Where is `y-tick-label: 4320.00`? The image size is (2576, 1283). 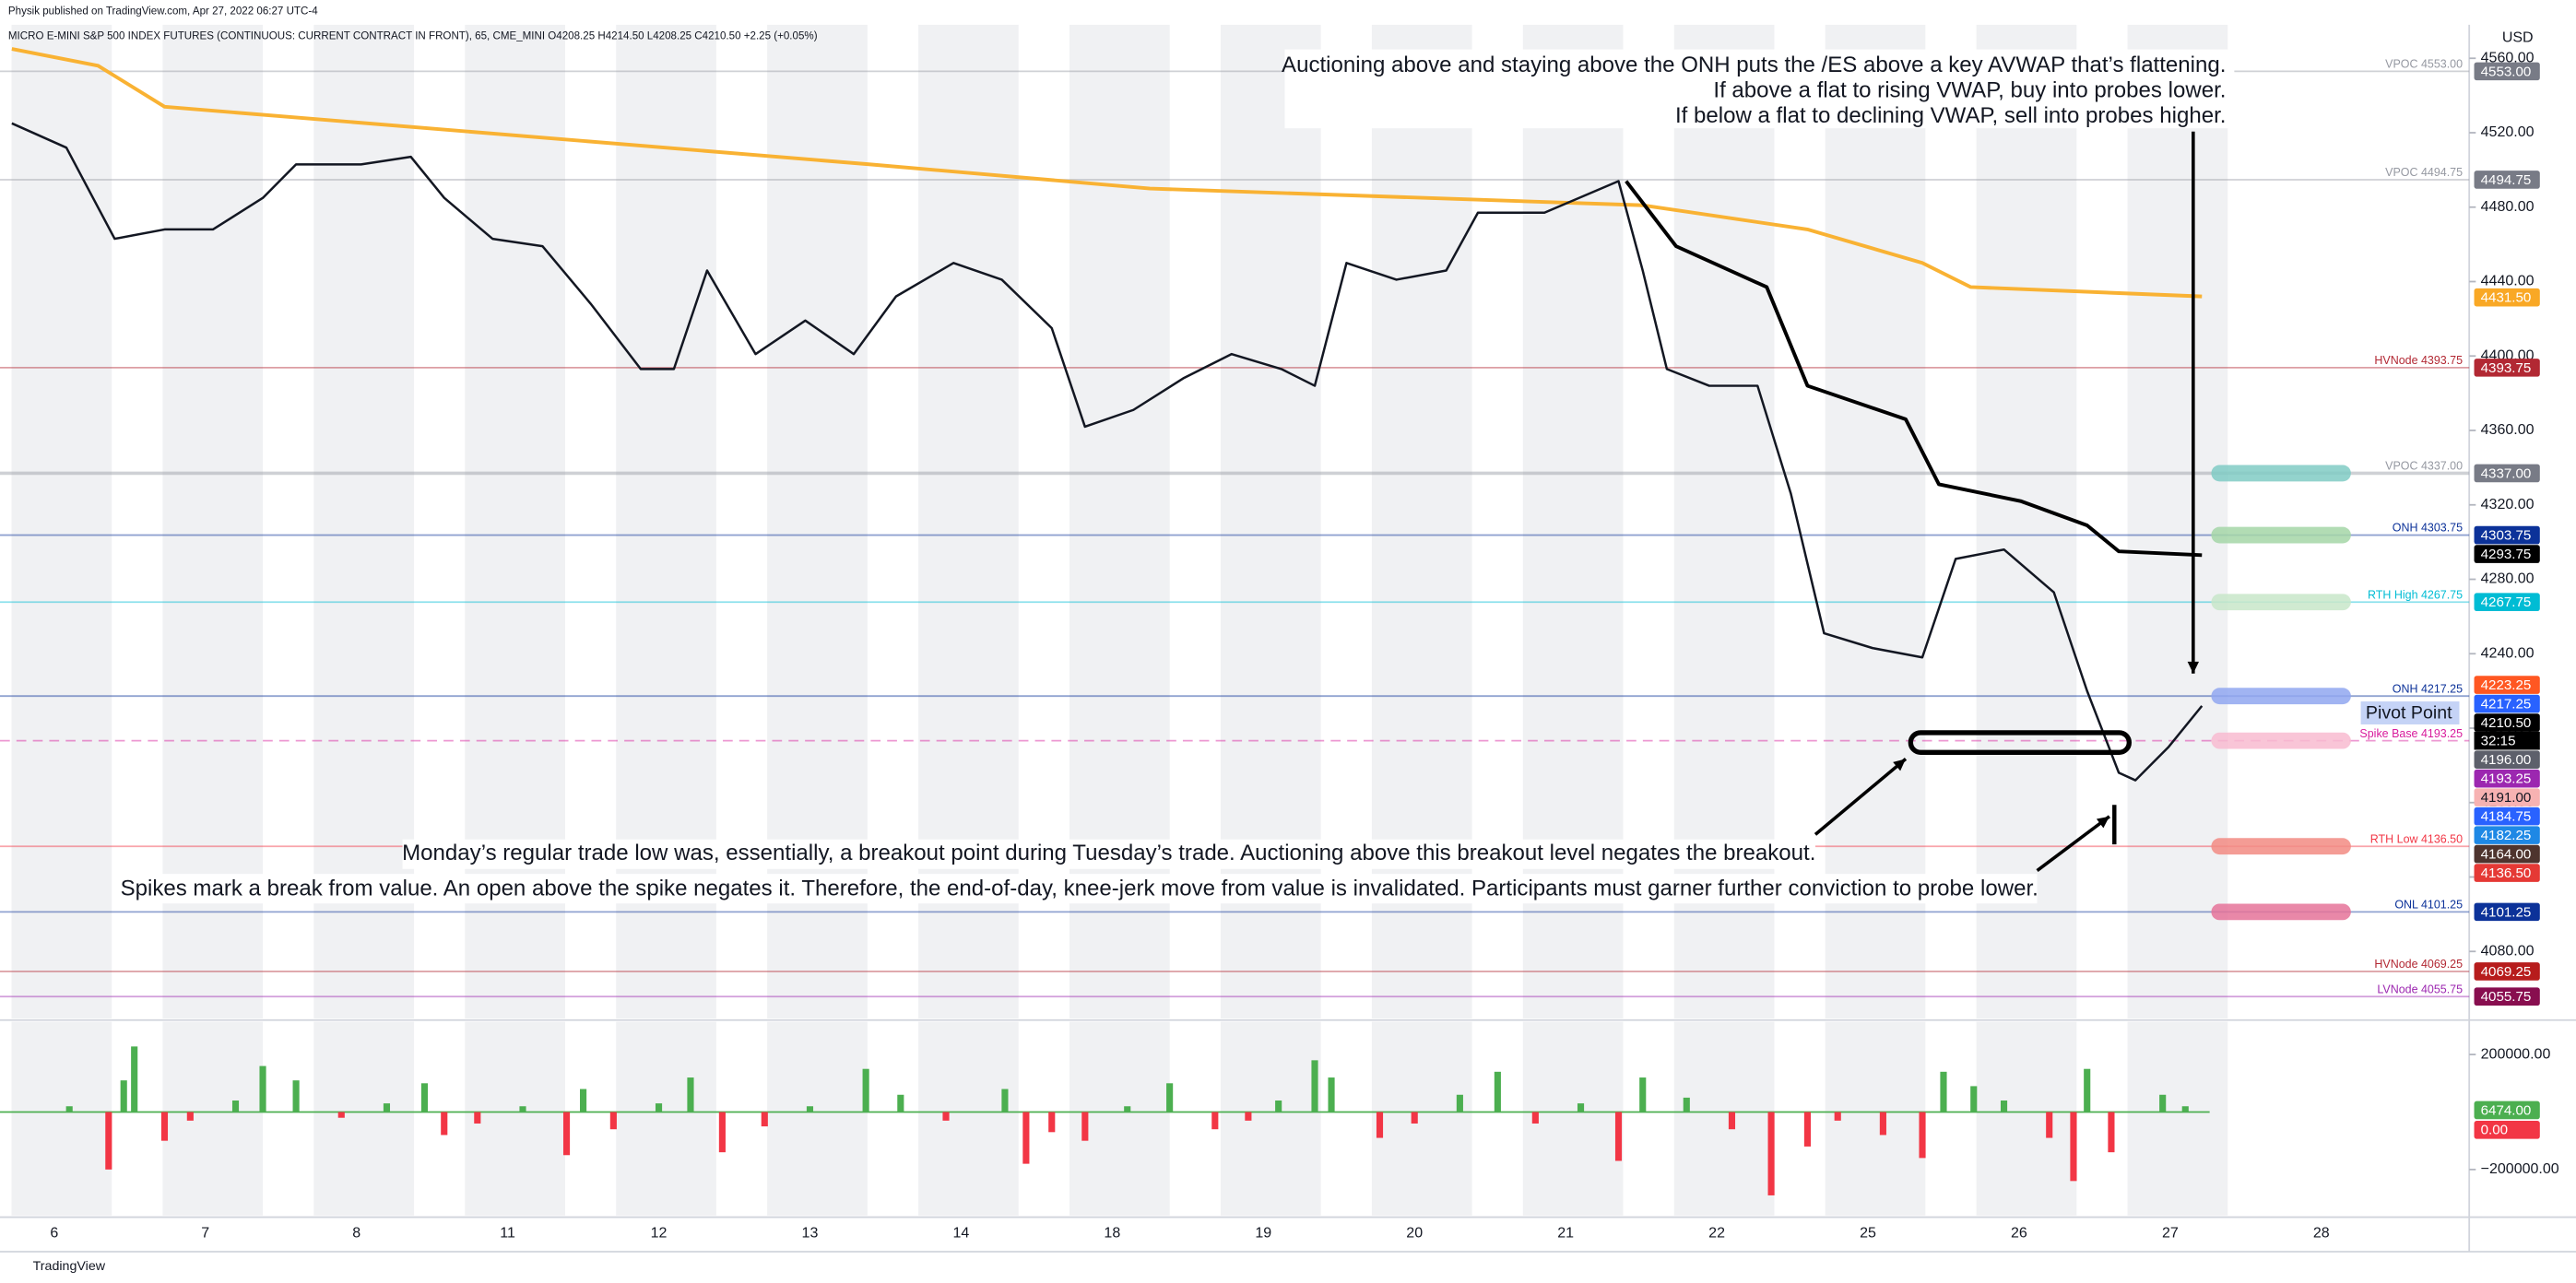 y-tick-label: 4320.00 is located at coordinates (2508, 504).